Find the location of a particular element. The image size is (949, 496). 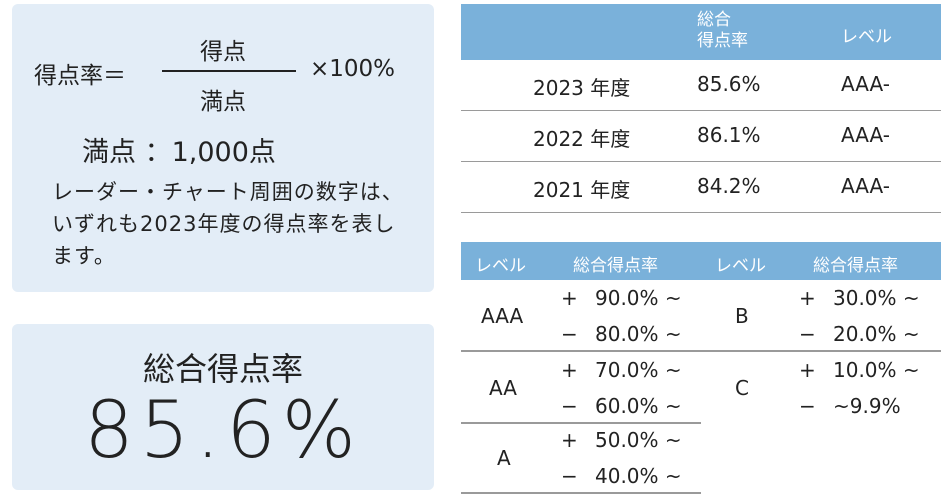

max-score: 満点 ：1,000点 is located at coordinates (179, 152).